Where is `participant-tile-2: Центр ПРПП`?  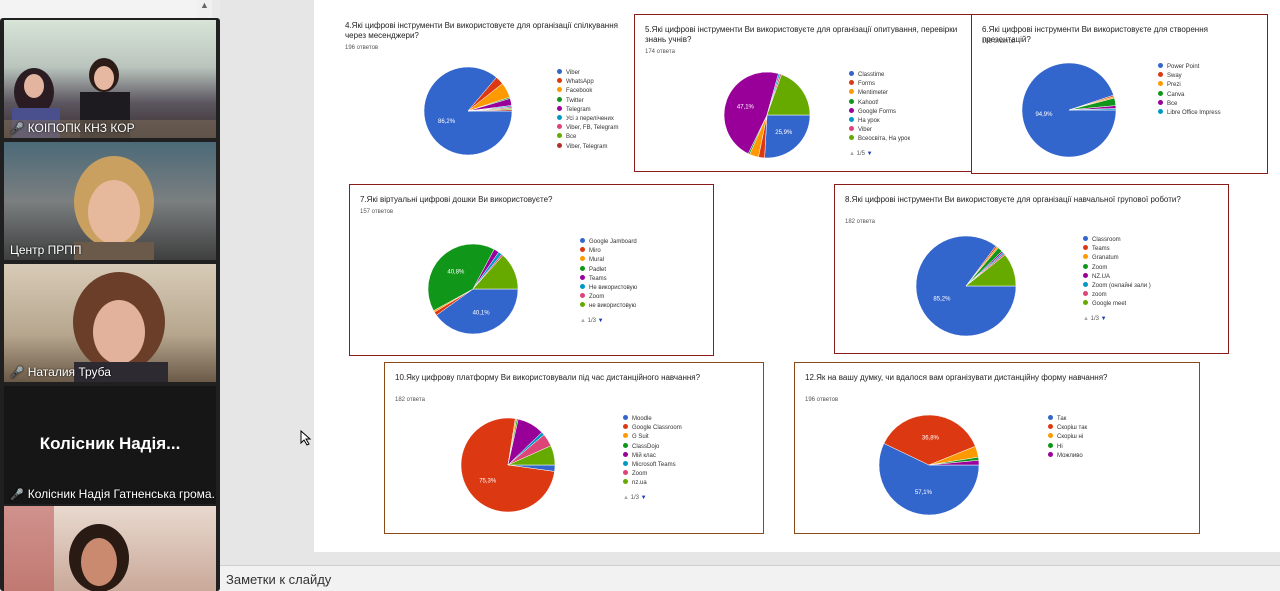 participant-tile-2: Центр ПРПП is located at coordinates (110, 201).